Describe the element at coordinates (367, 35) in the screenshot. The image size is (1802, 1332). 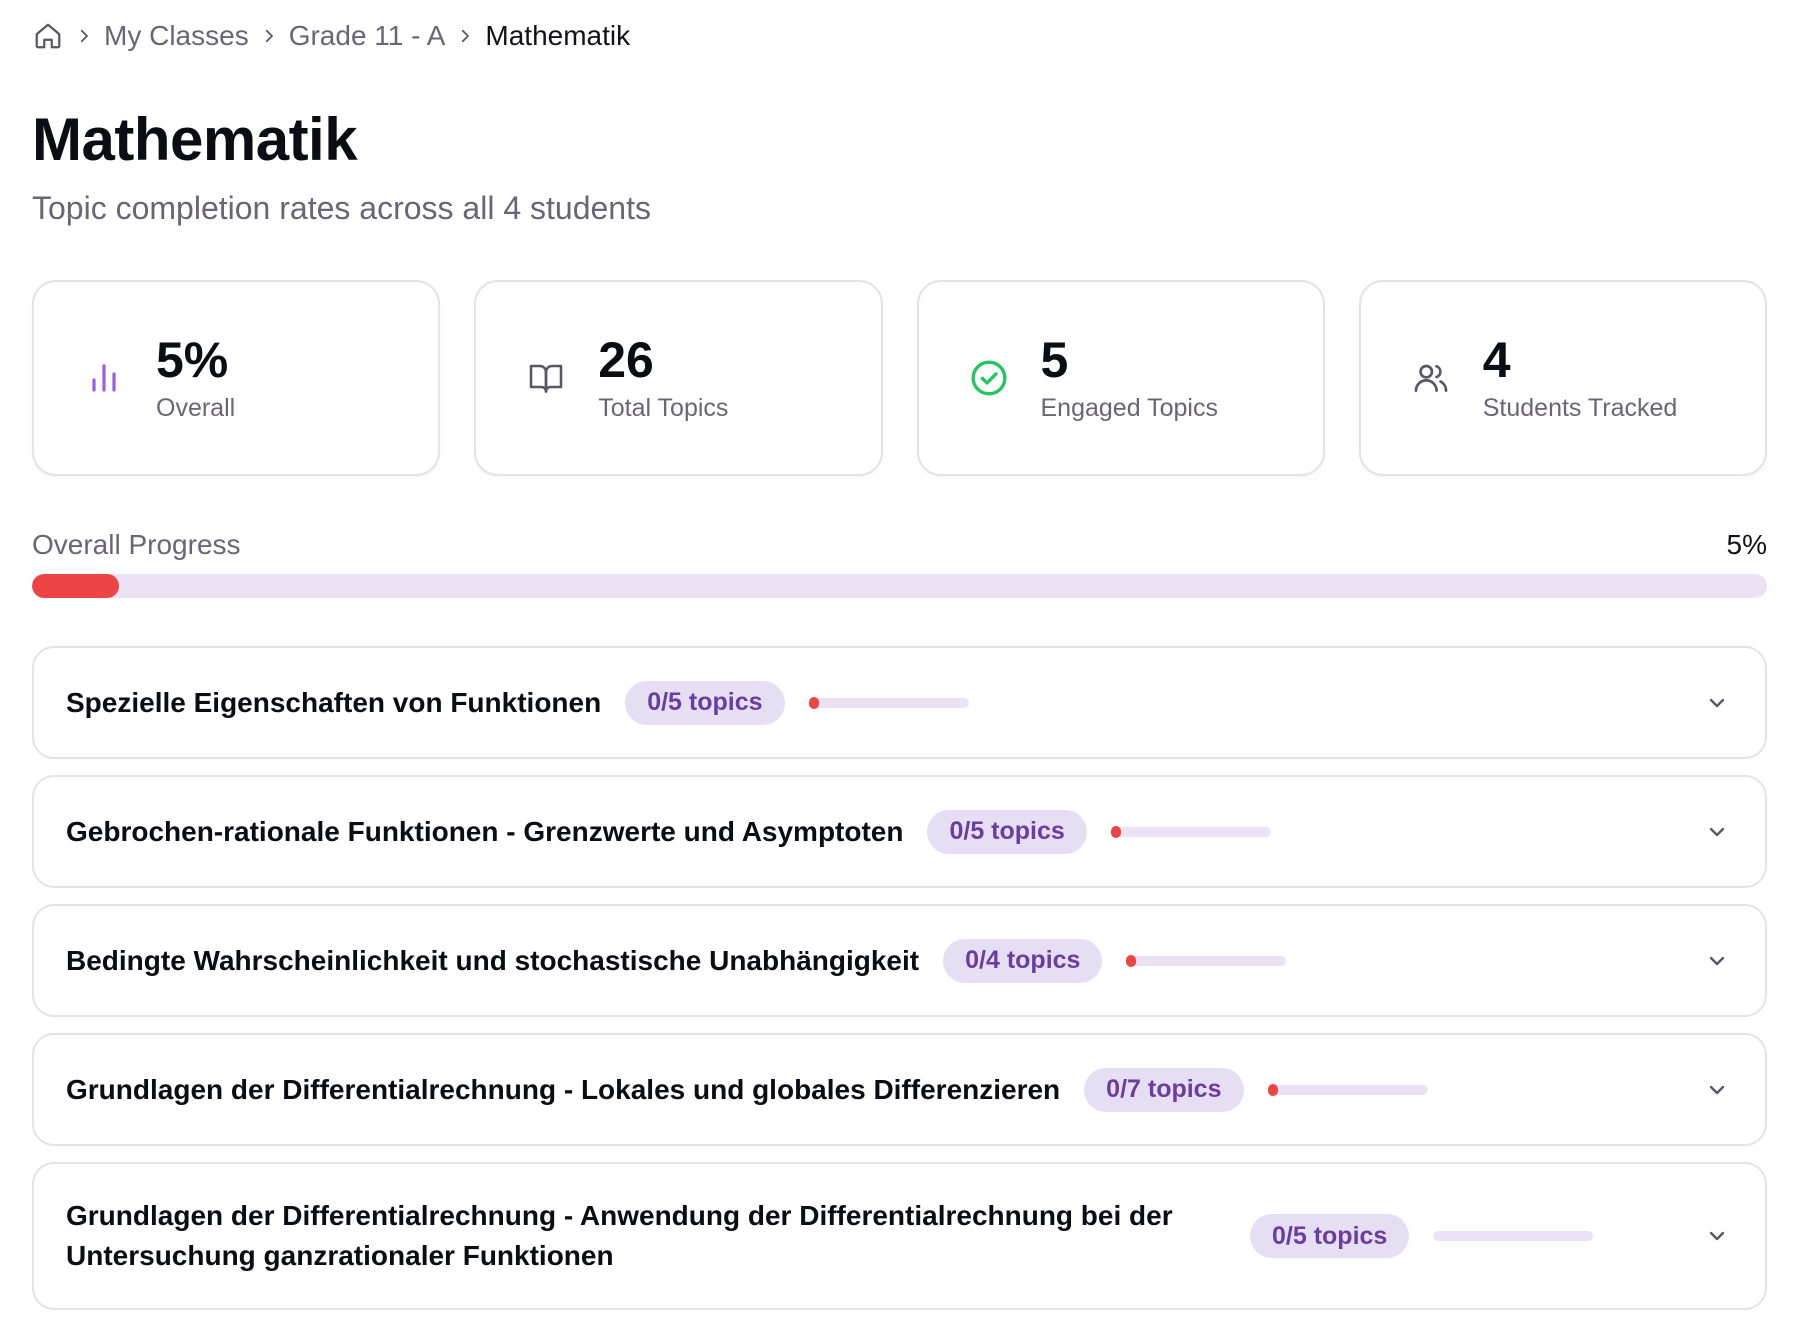
I see `breadcrumb-grade: Grade 11 - A` at that location.